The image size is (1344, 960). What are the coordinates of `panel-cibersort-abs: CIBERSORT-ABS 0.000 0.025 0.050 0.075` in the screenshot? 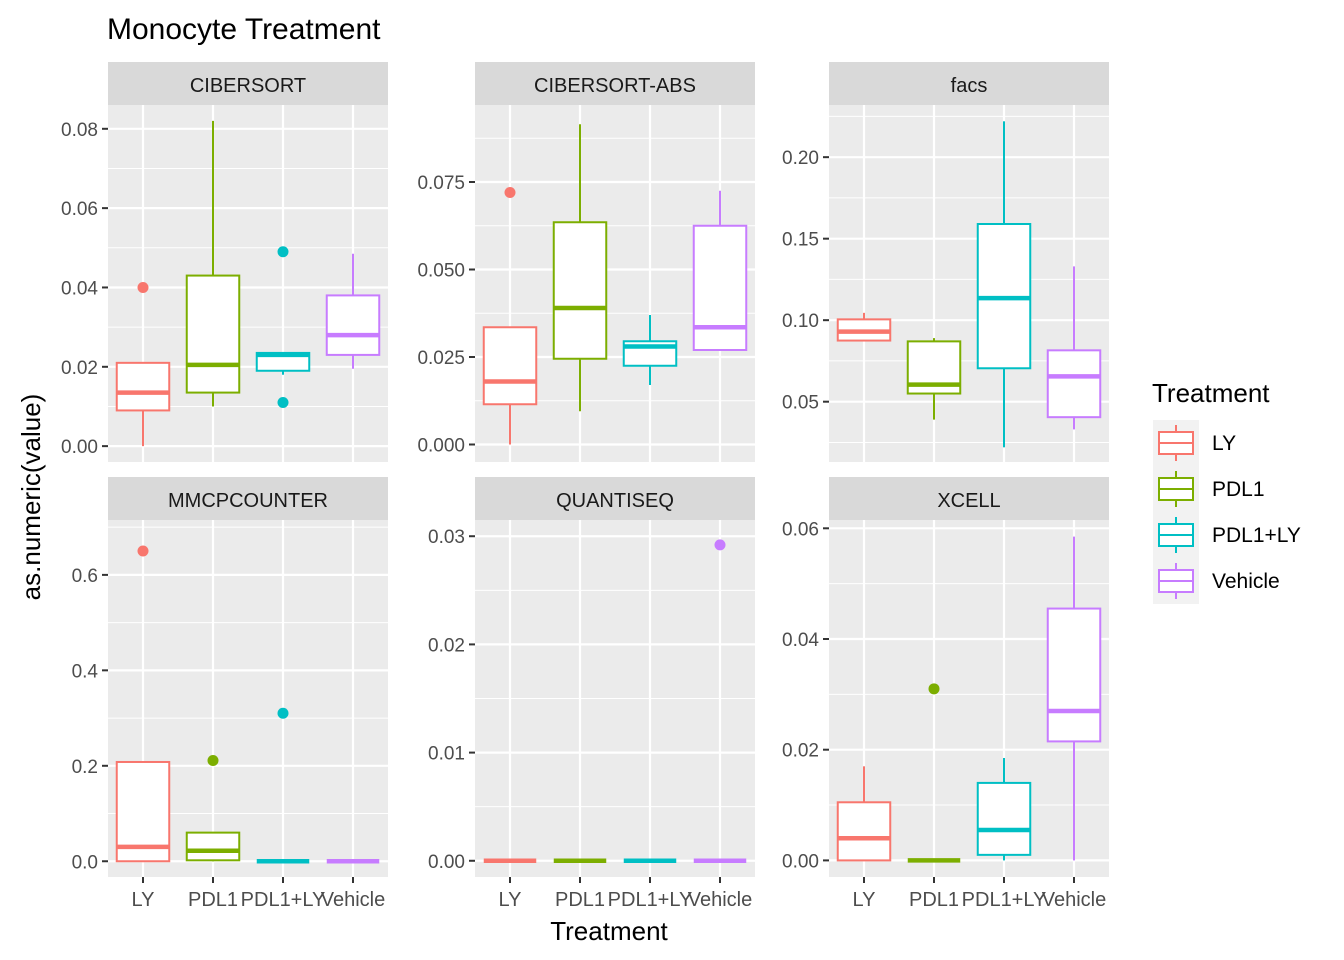 It's located at (586, 262).